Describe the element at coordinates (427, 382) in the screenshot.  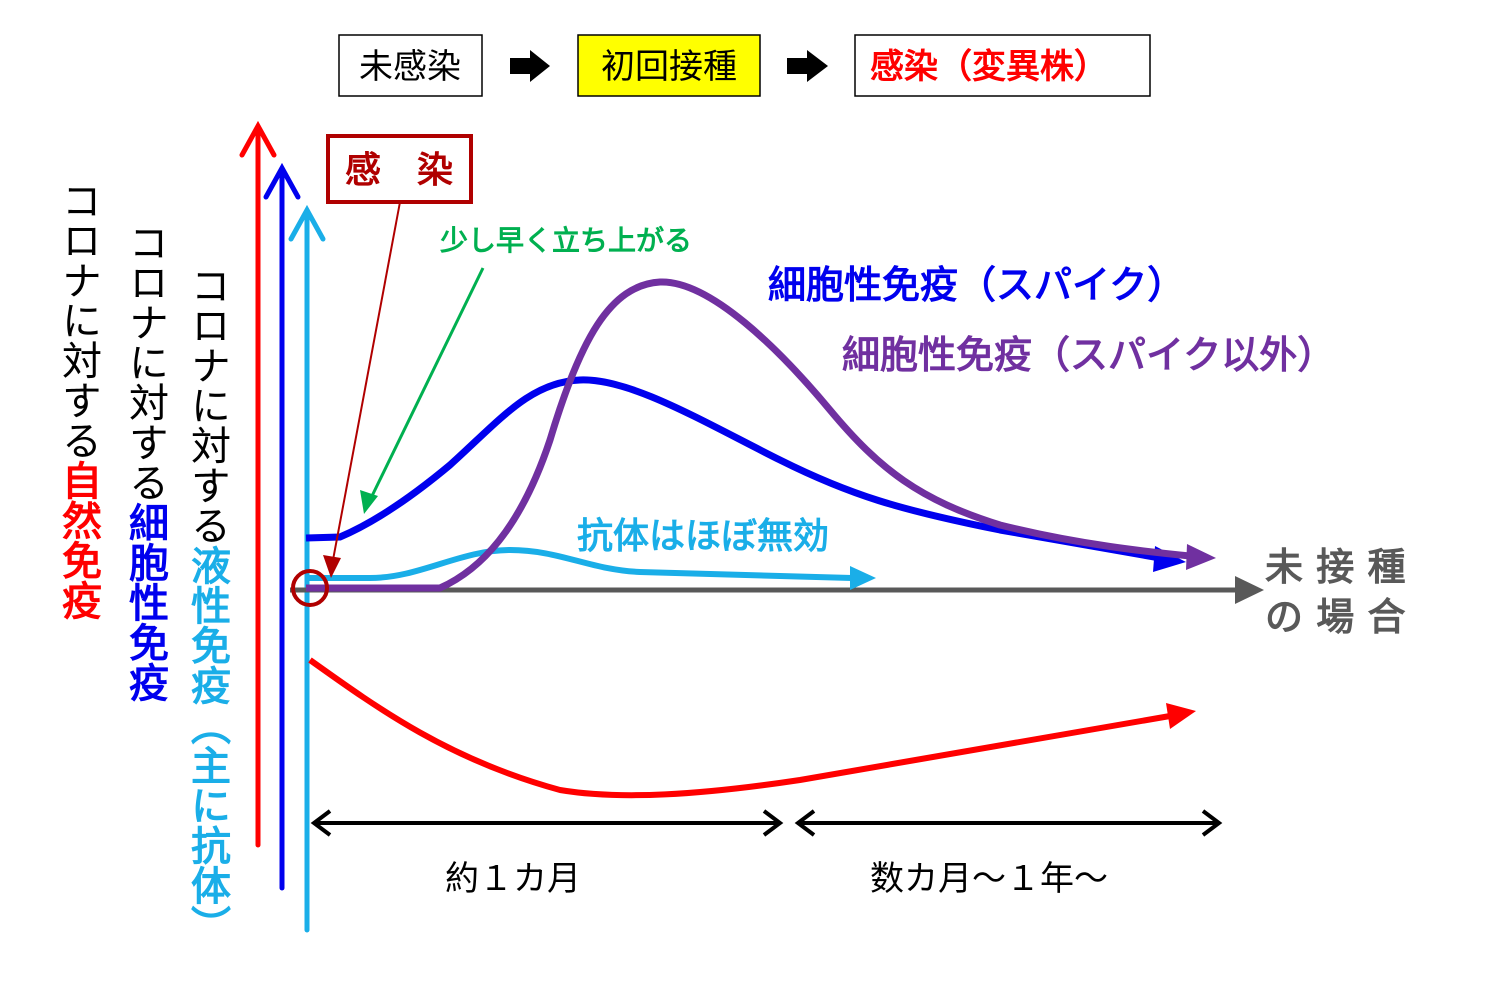
I see `early-rise-pointer` at that location.